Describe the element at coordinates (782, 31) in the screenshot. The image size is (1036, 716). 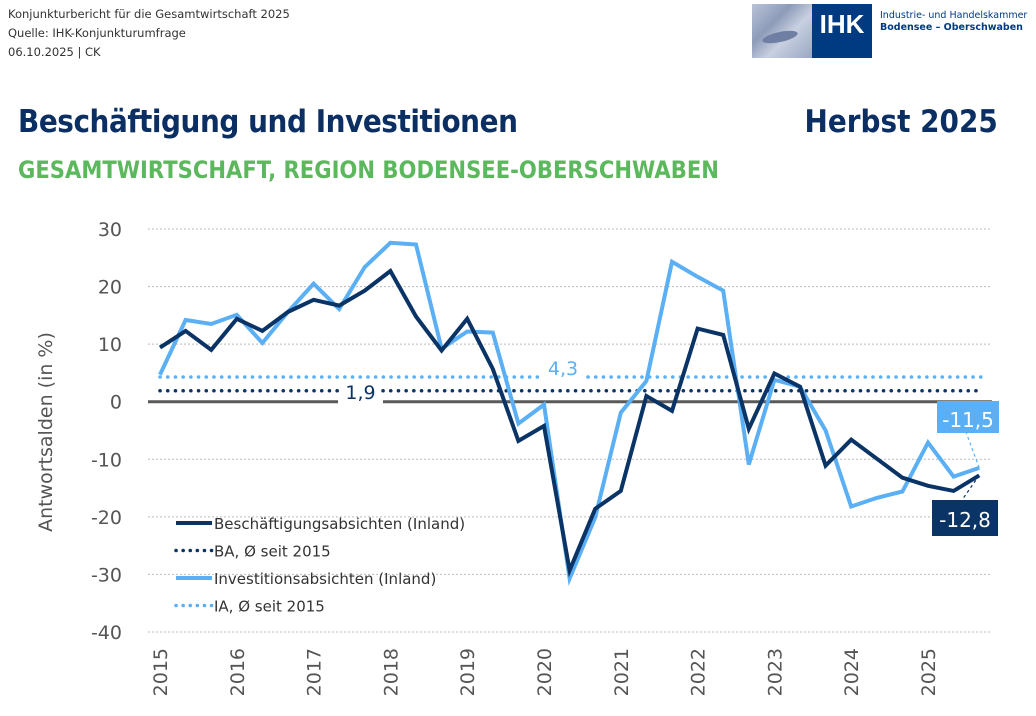
I see `logo-photo-icon` at that location.